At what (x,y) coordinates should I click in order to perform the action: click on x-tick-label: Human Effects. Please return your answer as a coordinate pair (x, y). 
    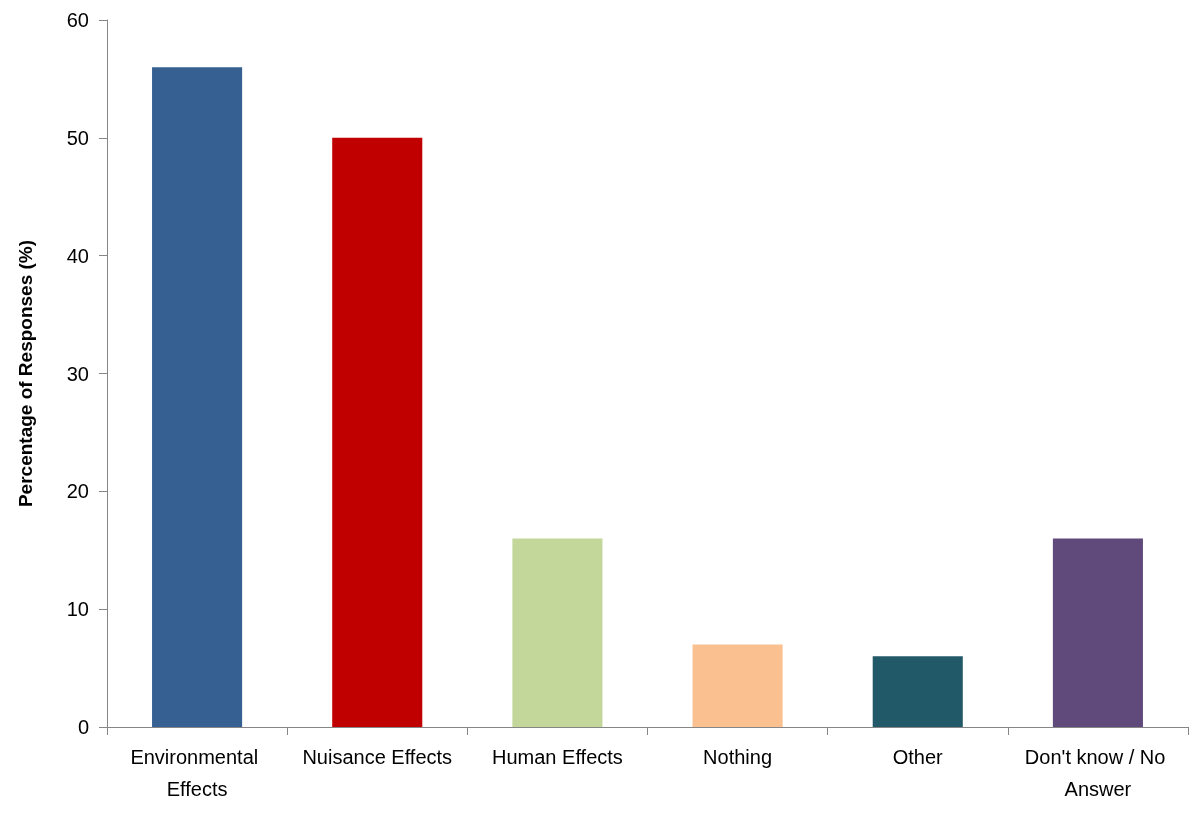
    Looking at the image, I should click on (557, 757).